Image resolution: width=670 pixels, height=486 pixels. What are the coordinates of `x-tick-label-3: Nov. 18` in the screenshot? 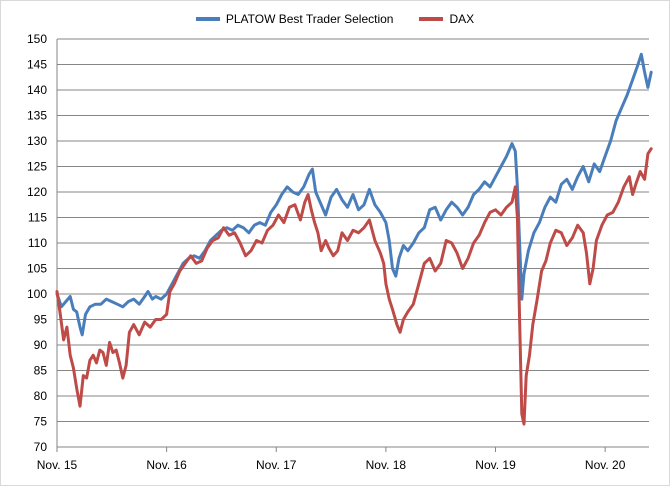 It's located at (386, 465).